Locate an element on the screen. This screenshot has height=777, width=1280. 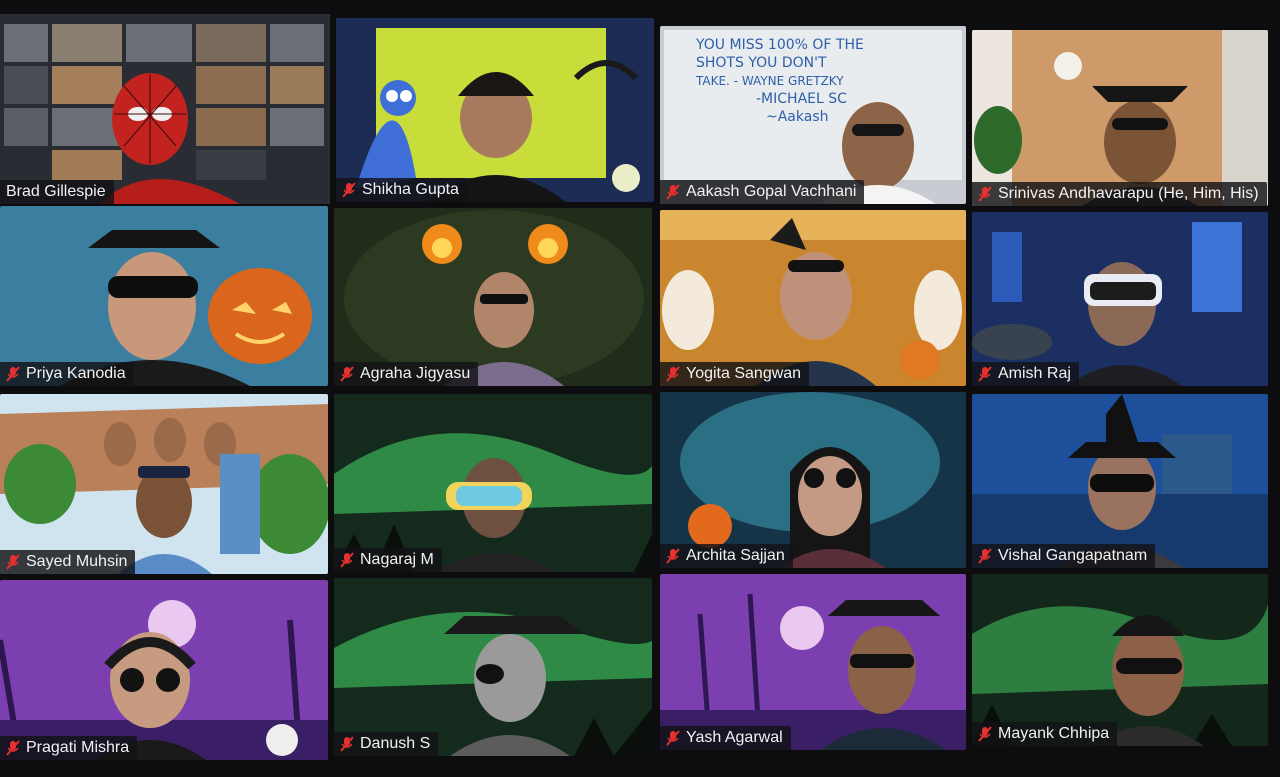
participant-name: Nagaraj M is located at coordinates (397, 559).